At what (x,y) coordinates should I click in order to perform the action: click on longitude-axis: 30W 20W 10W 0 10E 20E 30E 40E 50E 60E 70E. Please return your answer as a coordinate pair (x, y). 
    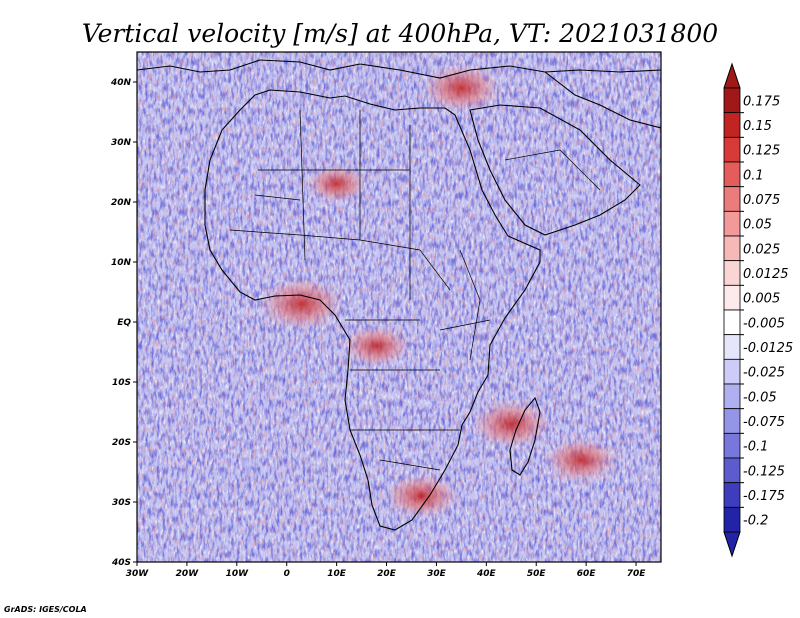
    Looking at the image, I should click on (386, 570).